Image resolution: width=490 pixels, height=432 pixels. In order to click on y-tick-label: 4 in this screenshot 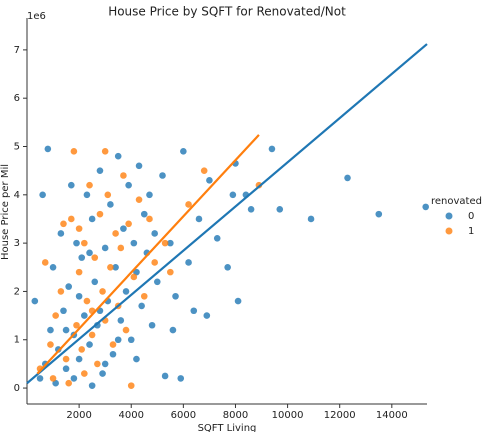, I will do `click(17, 195)`.